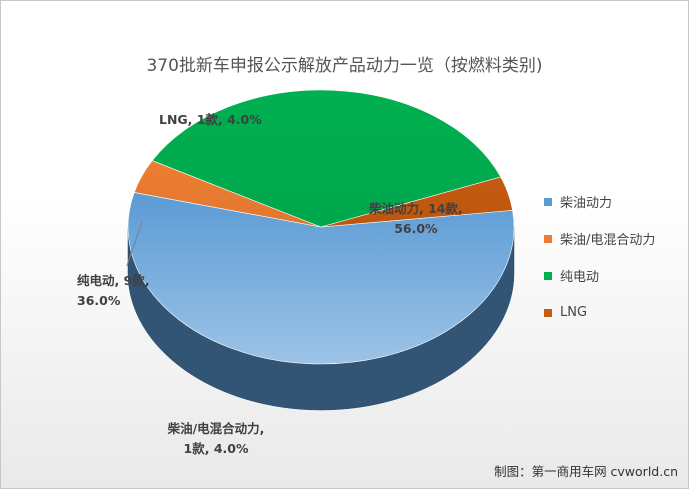  What do you see at coordinates (608, 240) in the screenshot?
I see `legend-label-hybrid: 柴油/电混合动力` at bounding box center [608, 240].